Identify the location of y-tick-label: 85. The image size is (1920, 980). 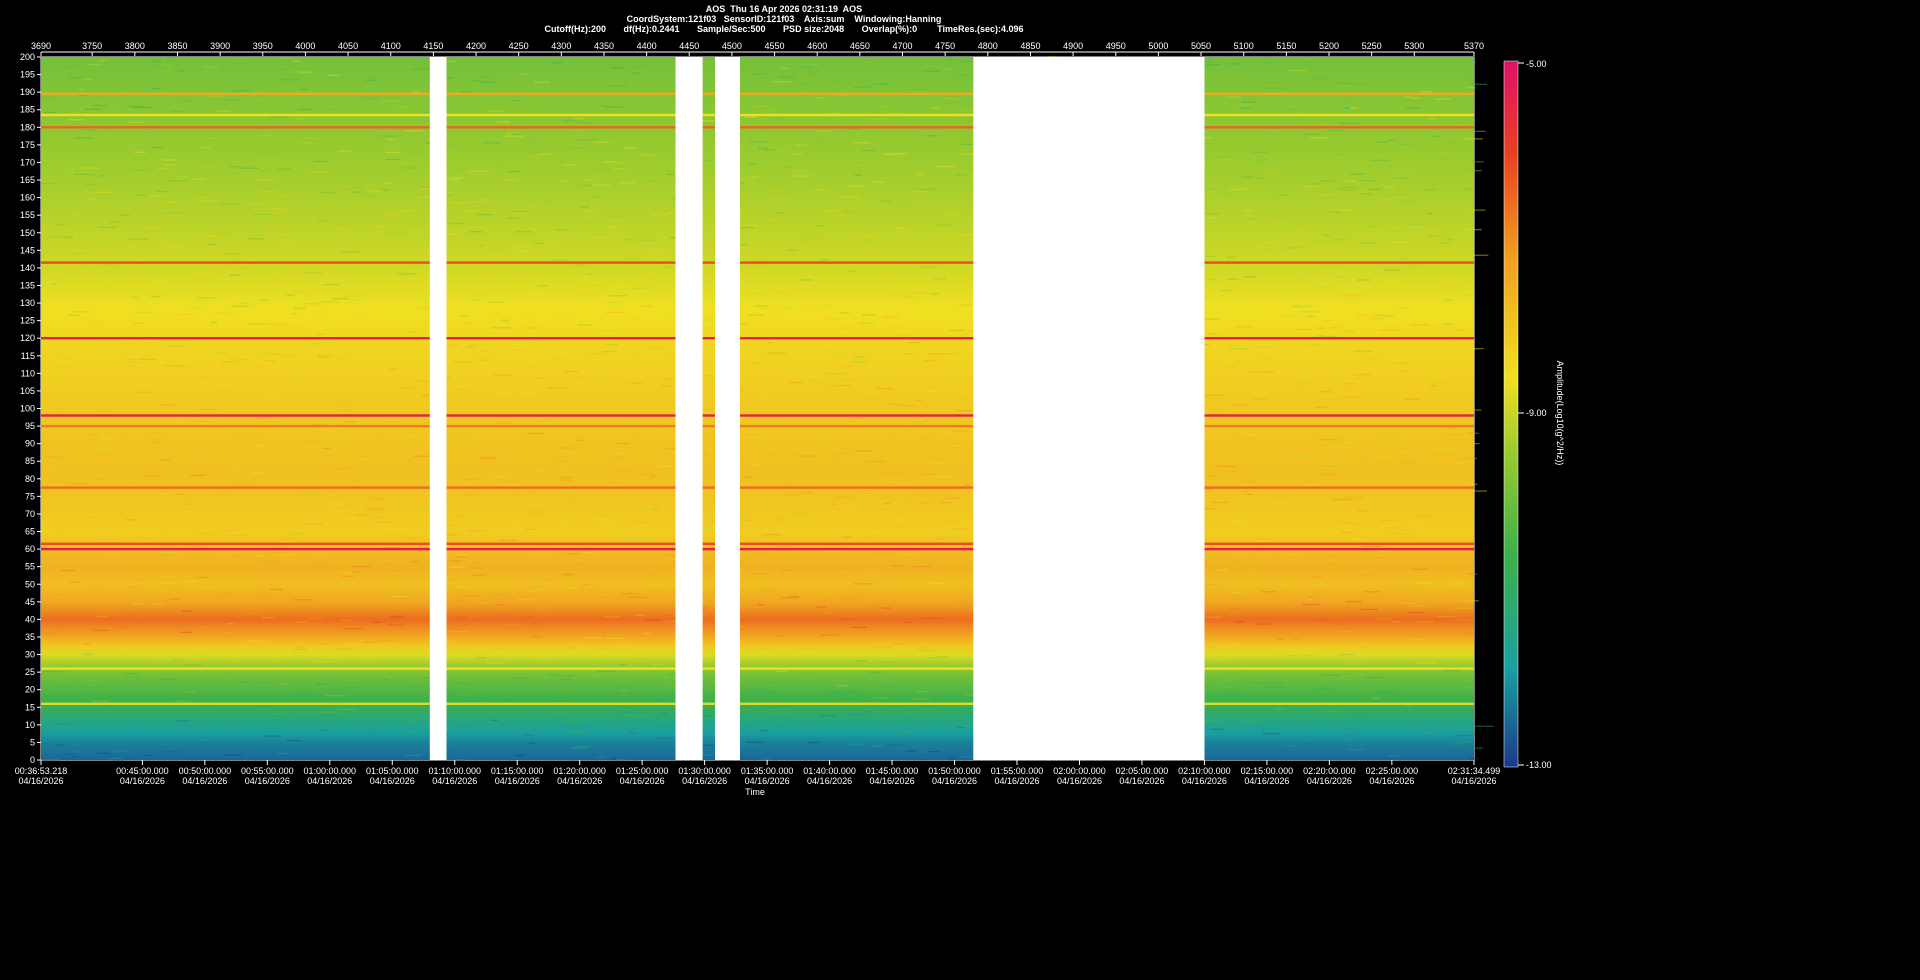
(30, 461).